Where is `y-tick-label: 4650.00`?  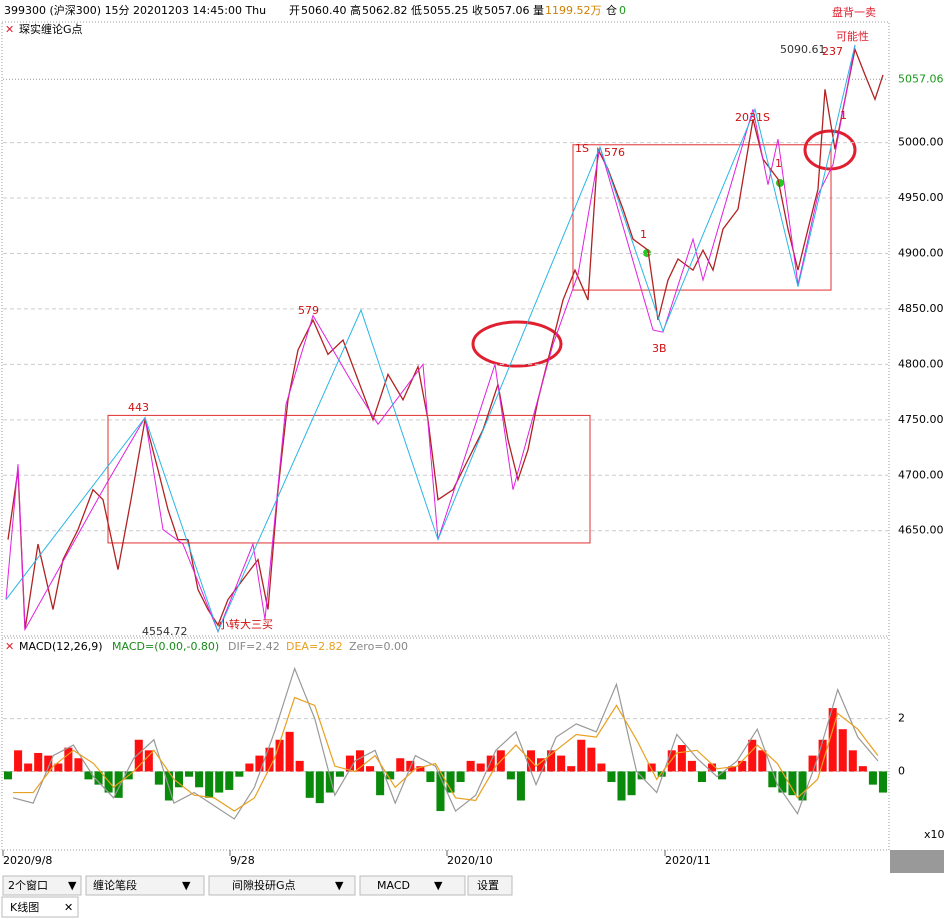
y-tick-label: 4650.00 is located at coordinates (921, 530).